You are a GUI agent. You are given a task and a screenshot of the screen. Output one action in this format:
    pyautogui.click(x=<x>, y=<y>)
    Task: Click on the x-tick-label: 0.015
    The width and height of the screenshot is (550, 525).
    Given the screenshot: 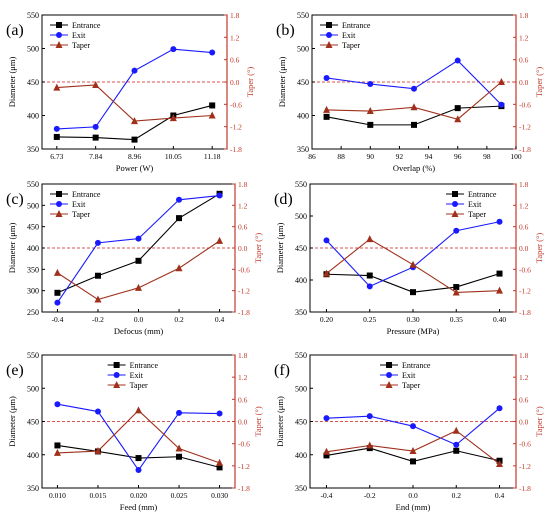 What is the action you would take?
    pyautogui.click(x=98, y=495)
    